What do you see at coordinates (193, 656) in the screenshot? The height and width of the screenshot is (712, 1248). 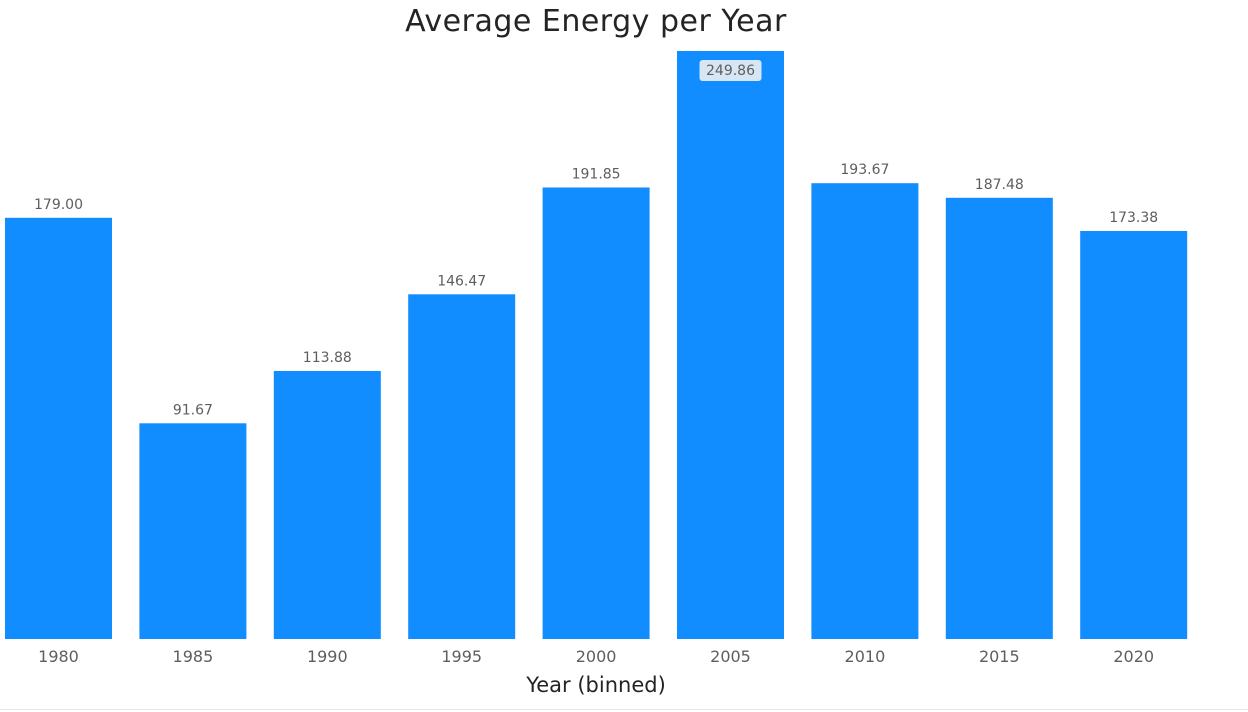 I see `x-tick-label-1985: 1985` at bounding box center [193, 656].